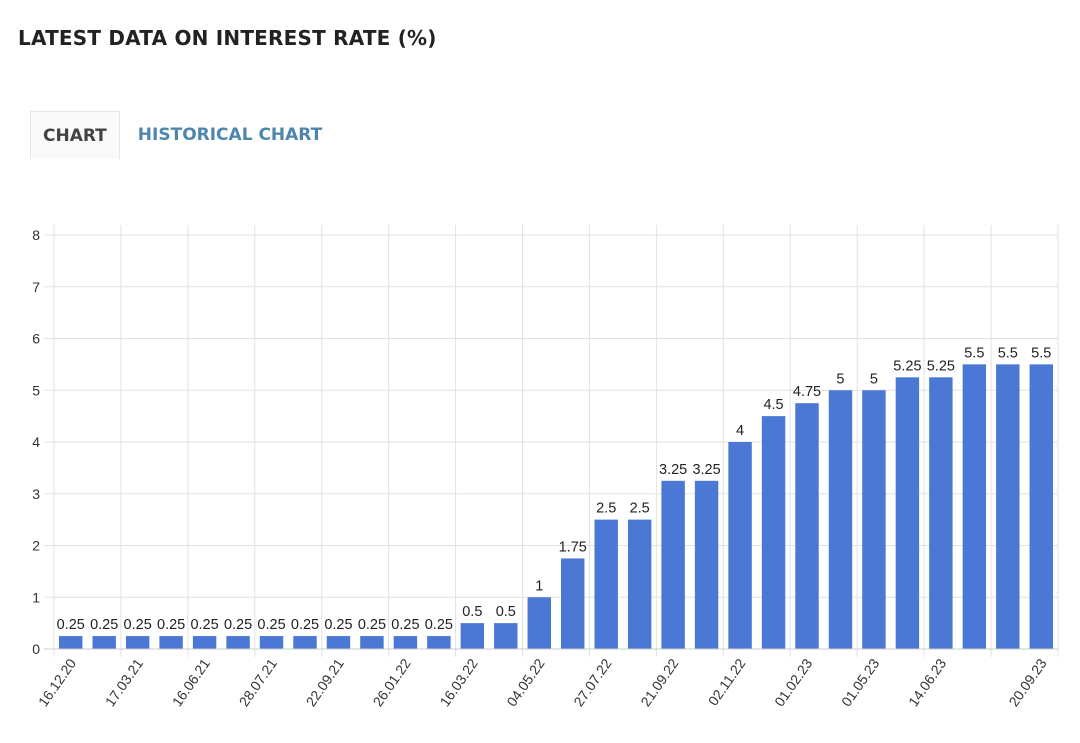 The width and height of the screenshot is (1080, 743). I want to click on x-tick-label: 16.12.20, so click(57, 682).